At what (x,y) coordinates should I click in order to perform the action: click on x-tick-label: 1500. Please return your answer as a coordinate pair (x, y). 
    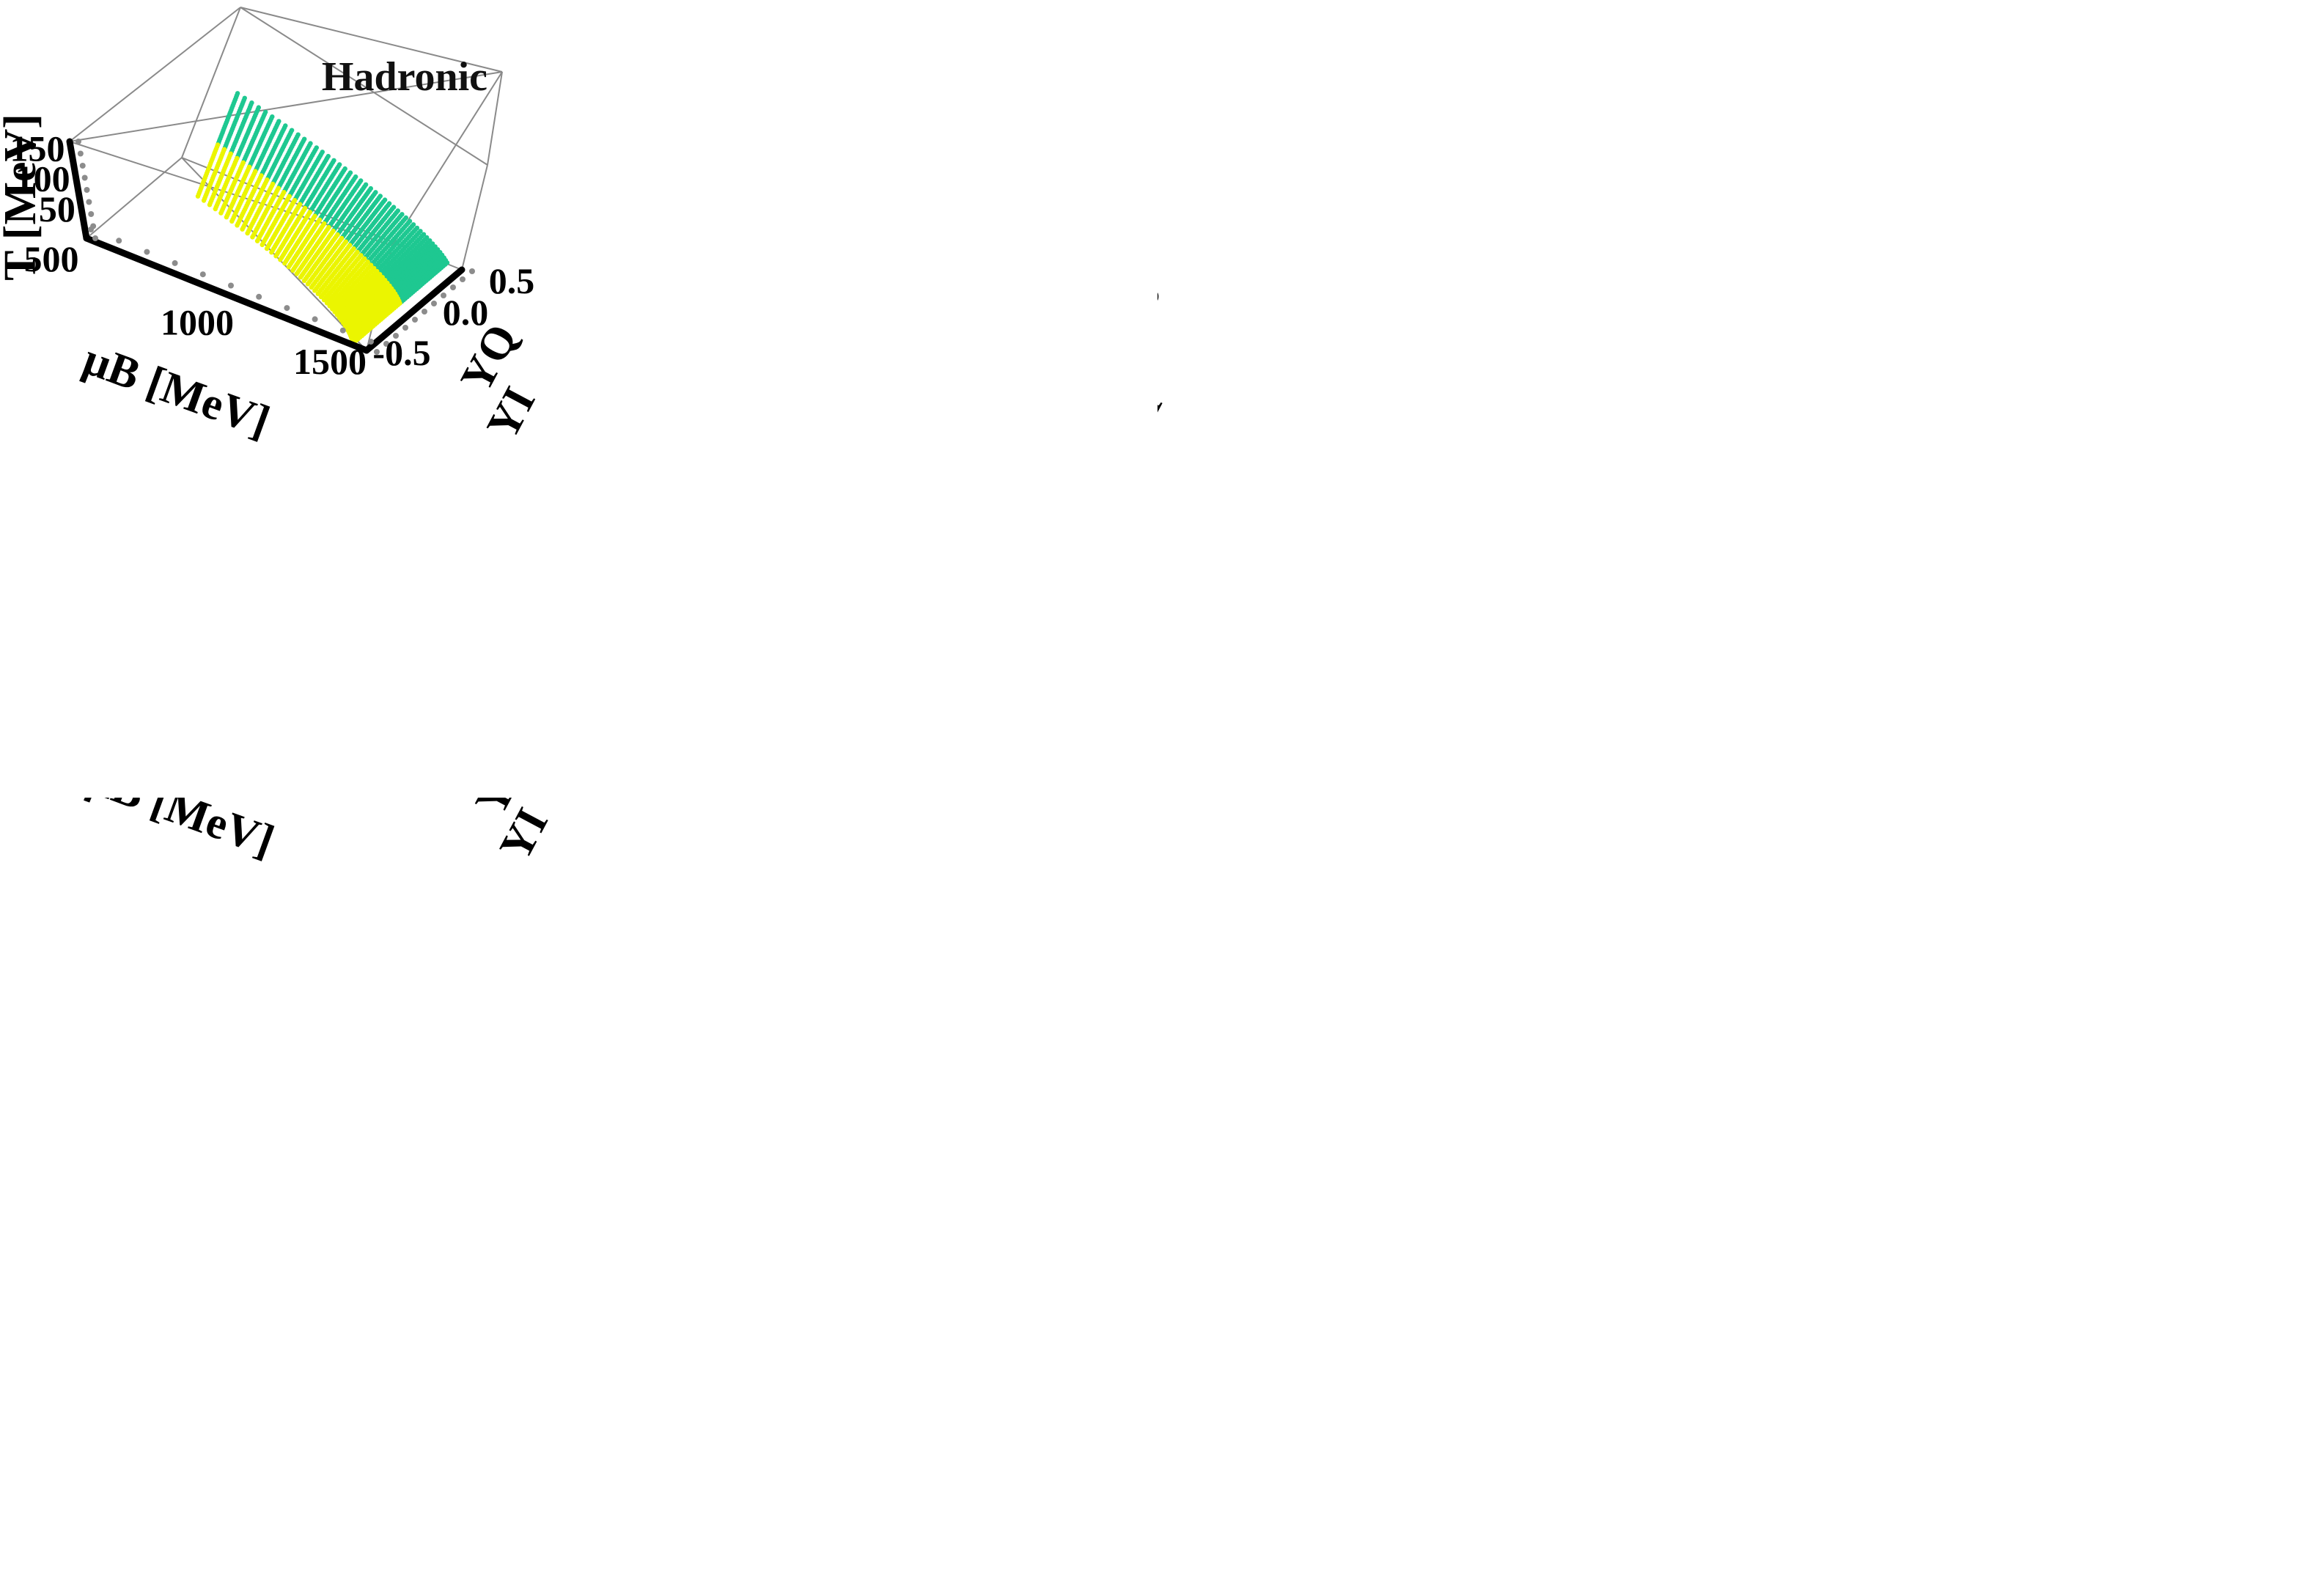
    Looking at the image, I should click on (330, 361).